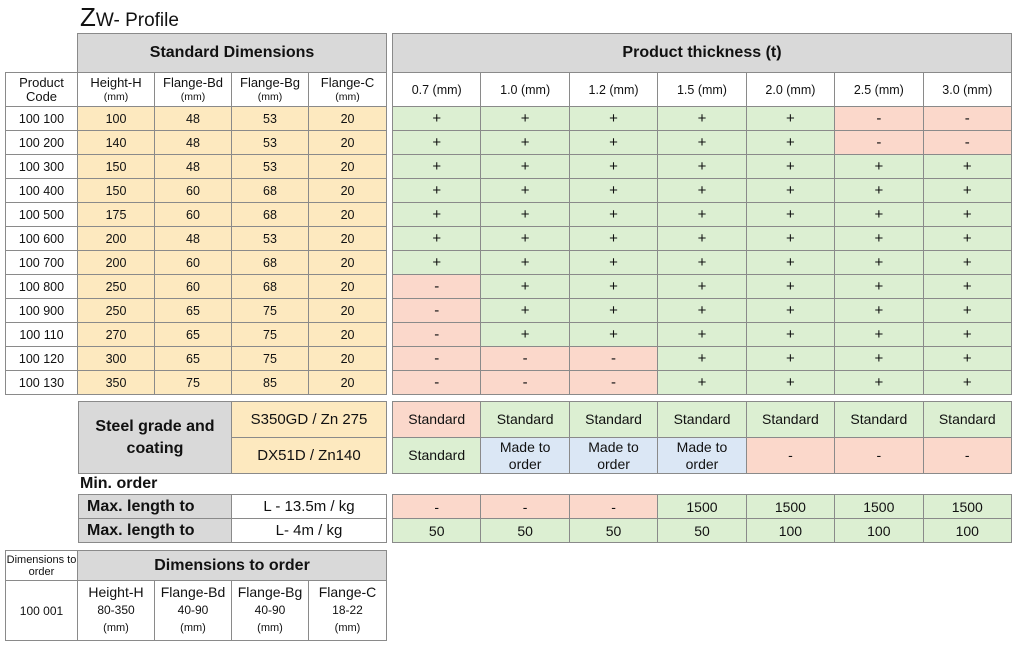 Image resolution: width=1024 pixels, height=645 pixels. What do you see at coordinates (41, 565) in the screenshot?
I see `dimensions-to-order-code-label: Dimensions to order` at bounding box center [41, 565].